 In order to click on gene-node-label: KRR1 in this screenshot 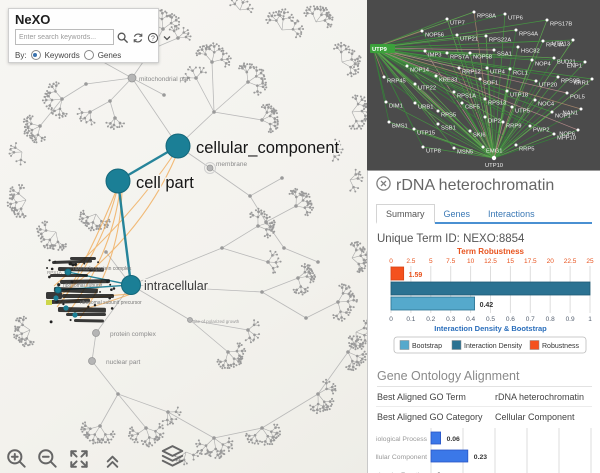, I will do `click(581, 84)`.